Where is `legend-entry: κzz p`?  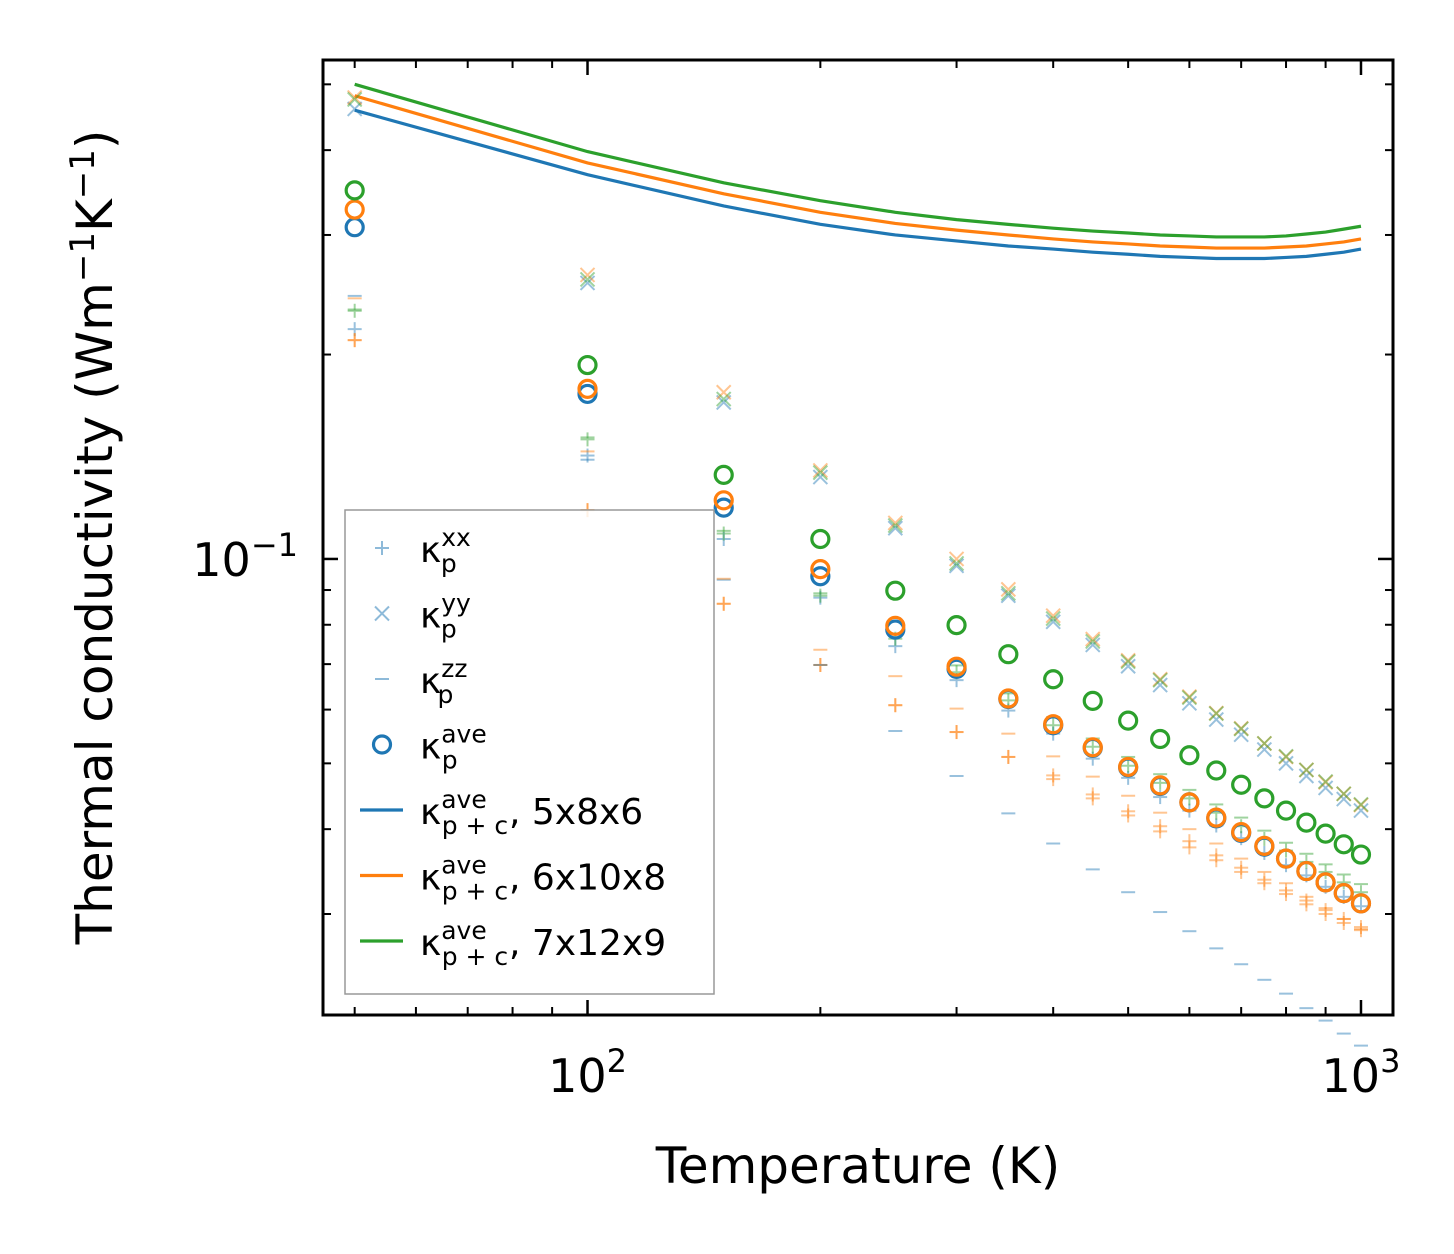
legend-entry: κzz p is located at coordinates (421, 681).